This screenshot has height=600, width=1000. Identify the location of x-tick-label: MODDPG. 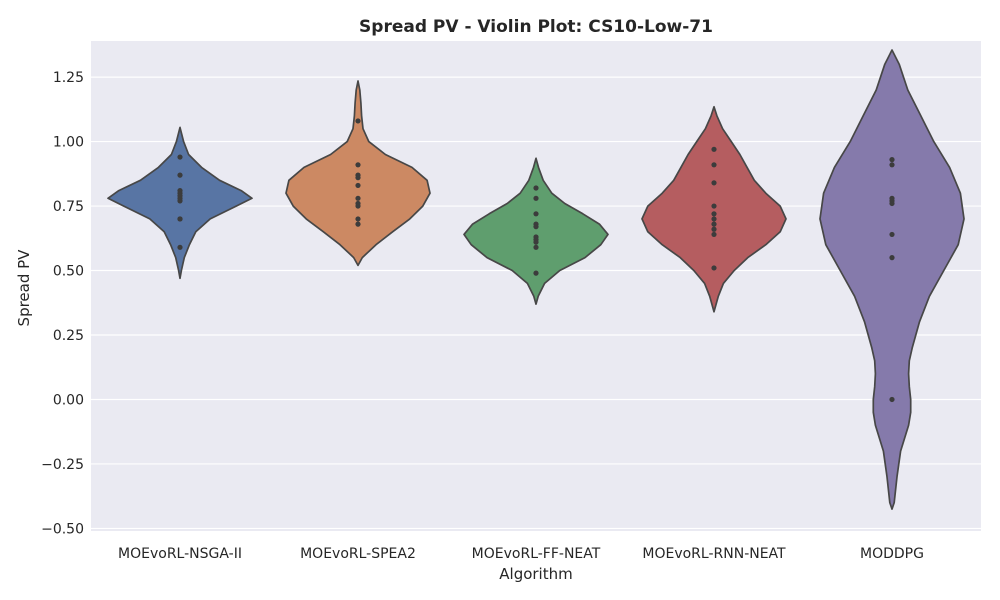
(892, 554).